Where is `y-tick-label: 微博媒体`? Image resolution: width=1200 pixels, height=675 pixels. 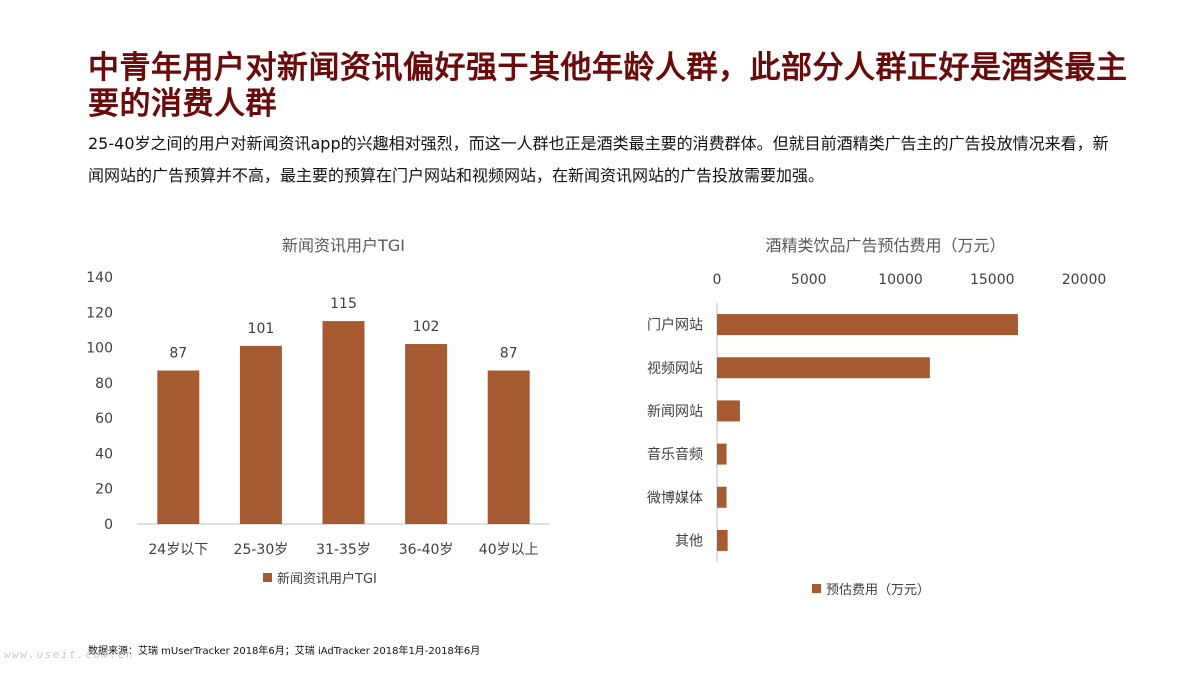
y-tick-label: 微博媒体 is located at coordinates (675, 497).